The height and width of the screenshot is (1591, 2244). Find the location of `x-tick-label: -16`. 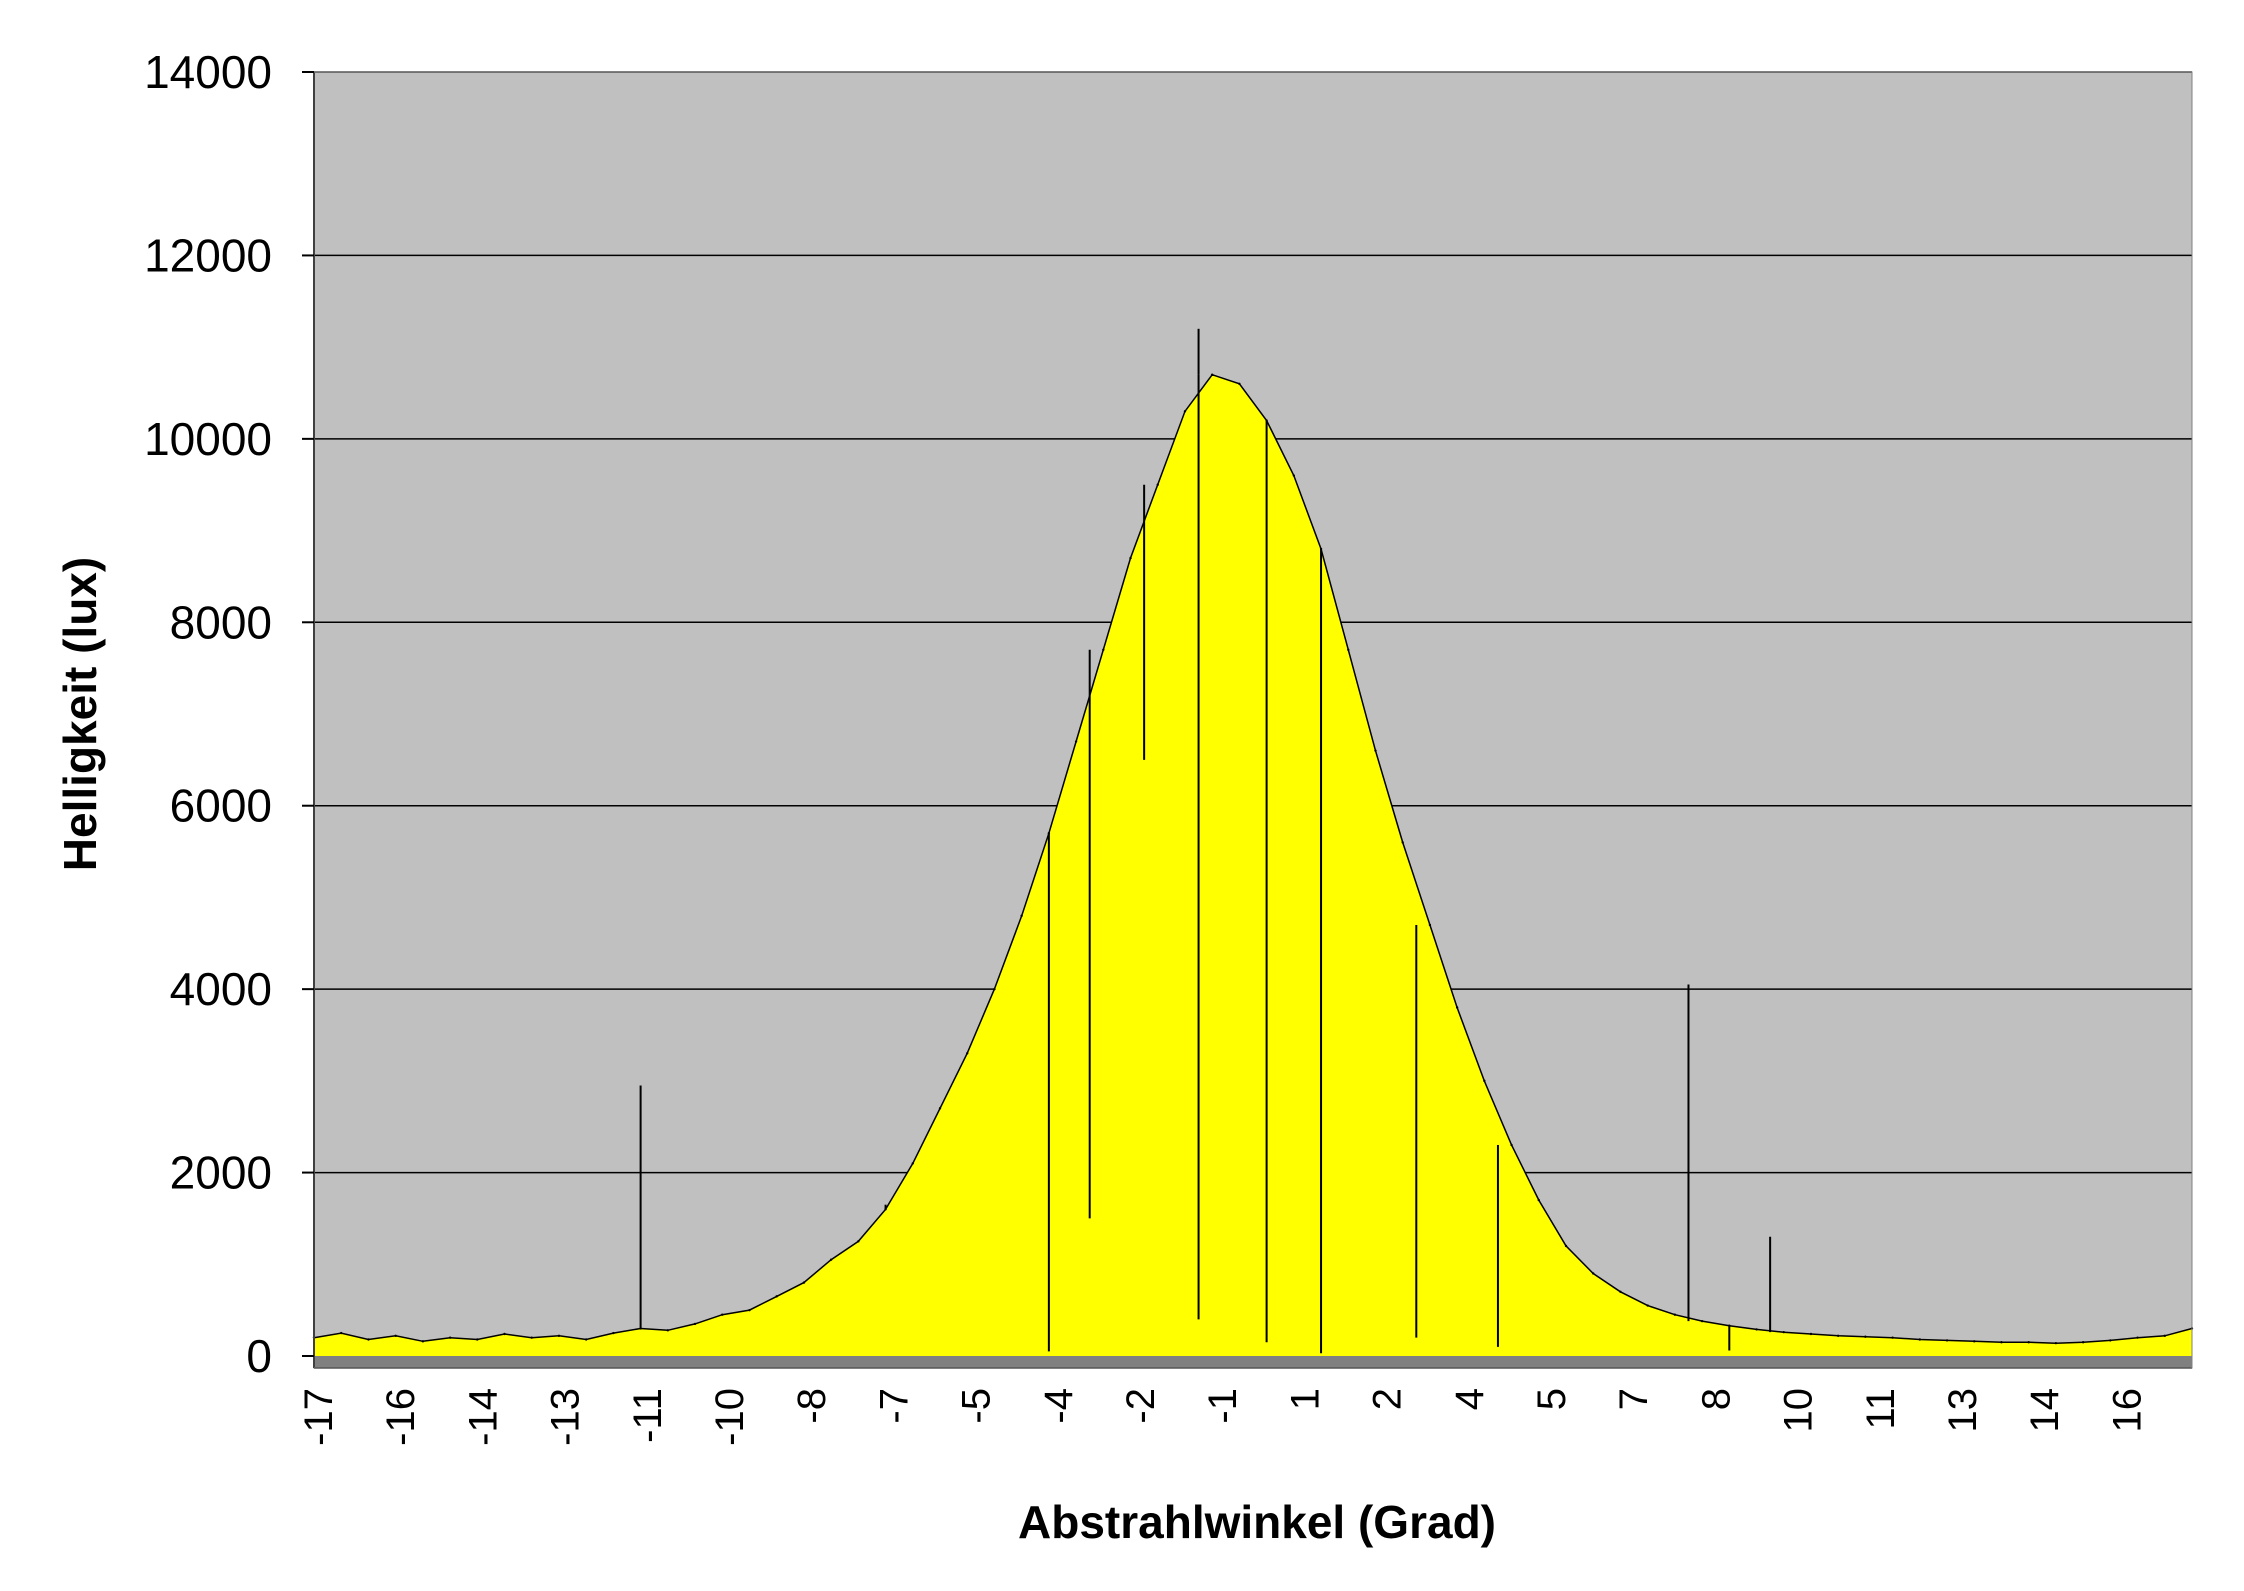

x-tick-label: -16 is located at coordinates (401, 1417).